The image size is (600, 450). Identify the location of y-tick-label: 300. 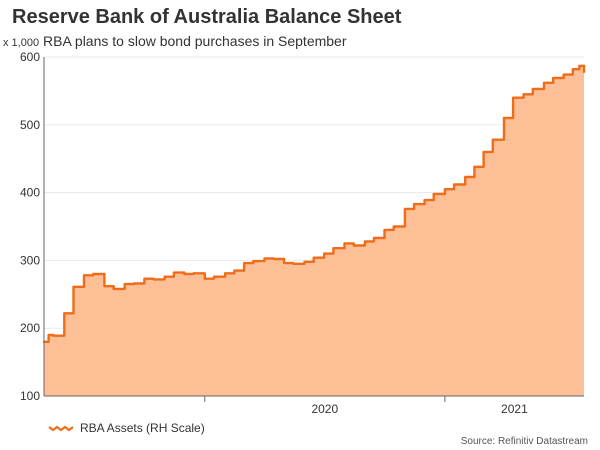
(30, 260).